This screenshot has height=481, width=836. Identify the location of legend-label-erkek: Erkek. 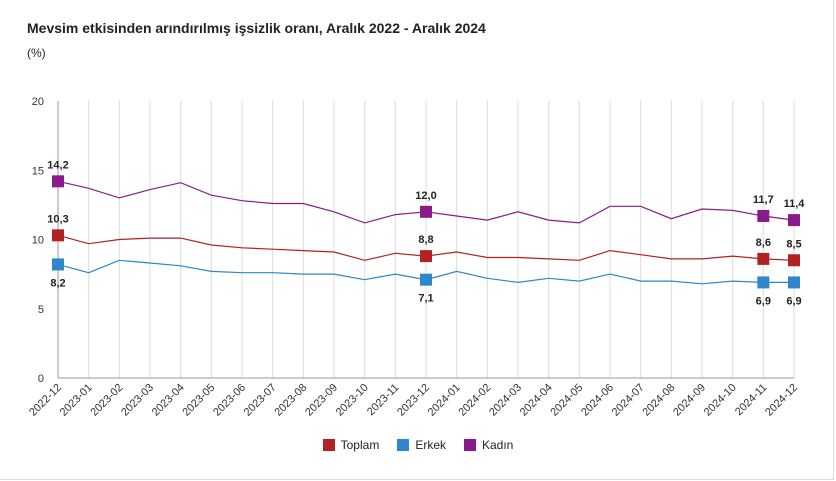
(430, 445).